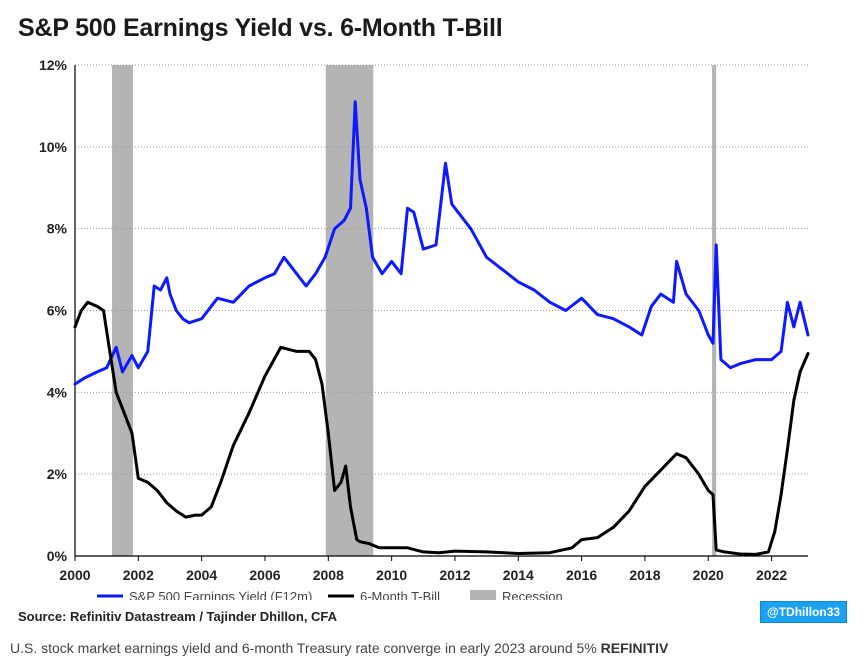 The image size is (865, 672). What do you see at coordinates (771, 575) in the screenshot?
I see `x-tick-label-11: 2022` at bounding box center [771, 575].